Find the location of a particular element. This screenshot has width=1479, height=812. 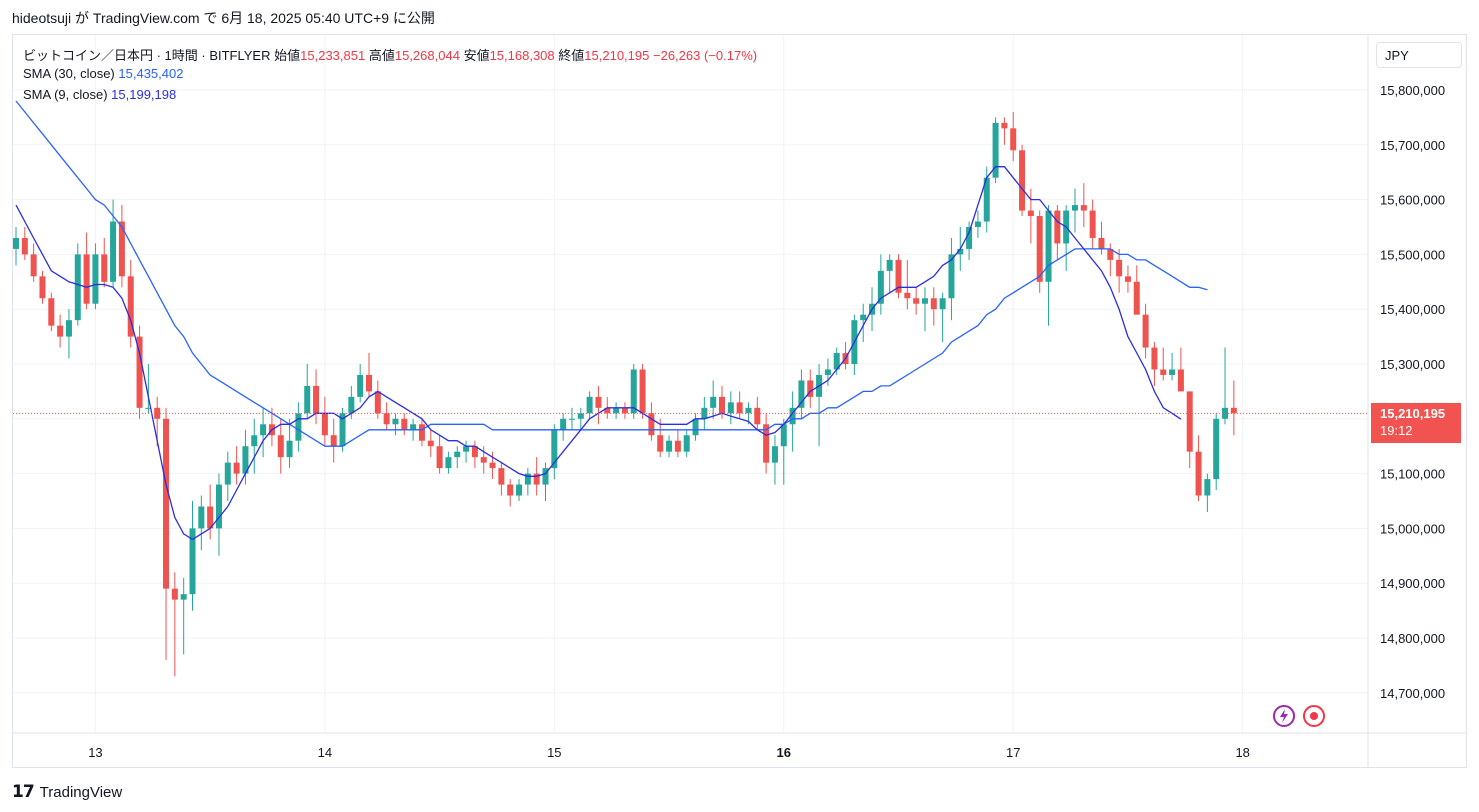

currency-button: JPY is located at coordinates (1419, 55).